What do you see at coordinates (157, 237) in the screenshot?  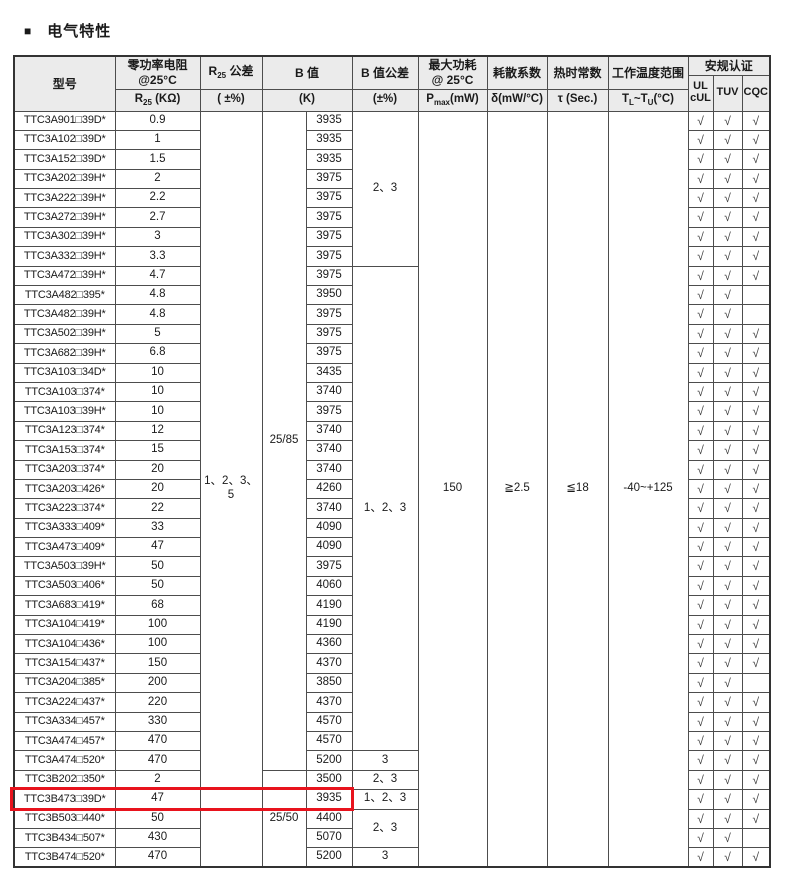 I see `r25-cell: 3` at bounding box center [157, 237].